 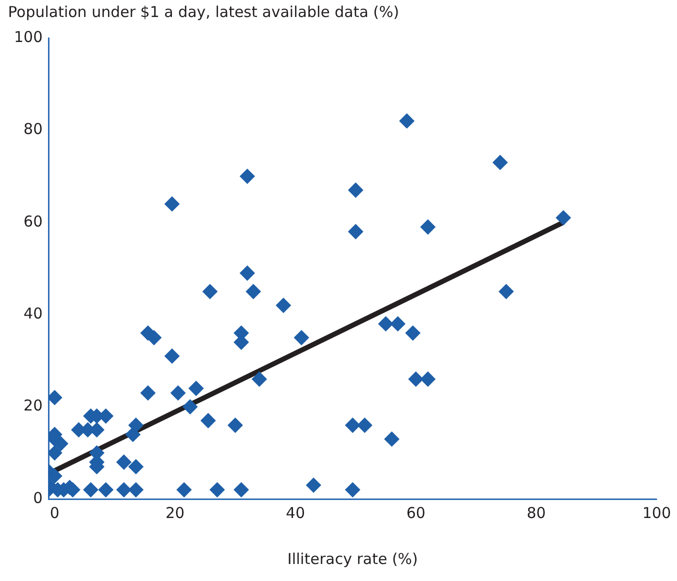 I want to click on x-tick-label: 0, so click(x=55, y=513).